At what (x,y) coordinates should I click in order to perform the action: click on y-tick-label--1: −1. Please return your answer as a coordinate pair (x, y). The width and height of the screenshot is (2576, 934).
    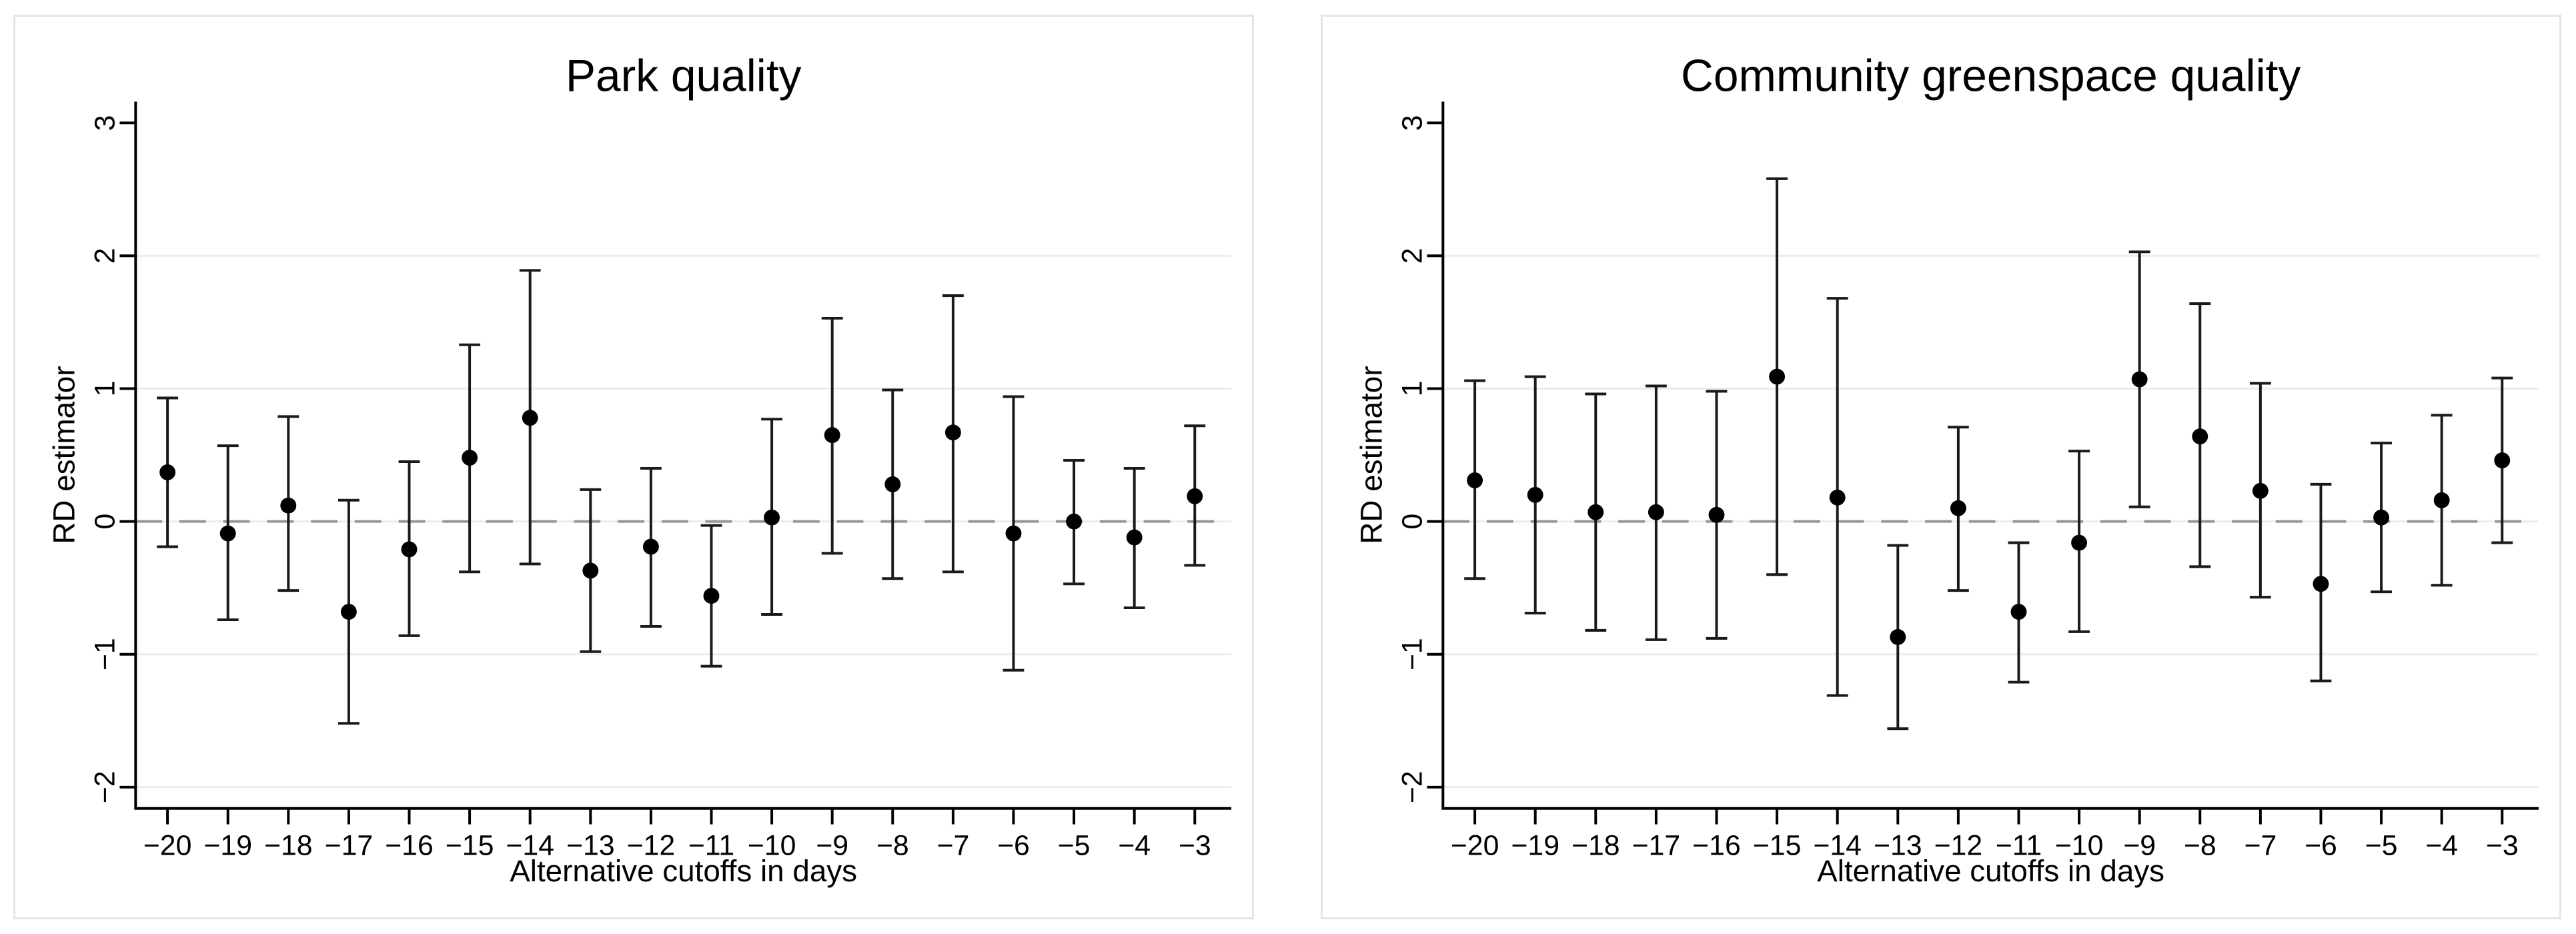
    Looking at the image, I should click on (1412, 654).